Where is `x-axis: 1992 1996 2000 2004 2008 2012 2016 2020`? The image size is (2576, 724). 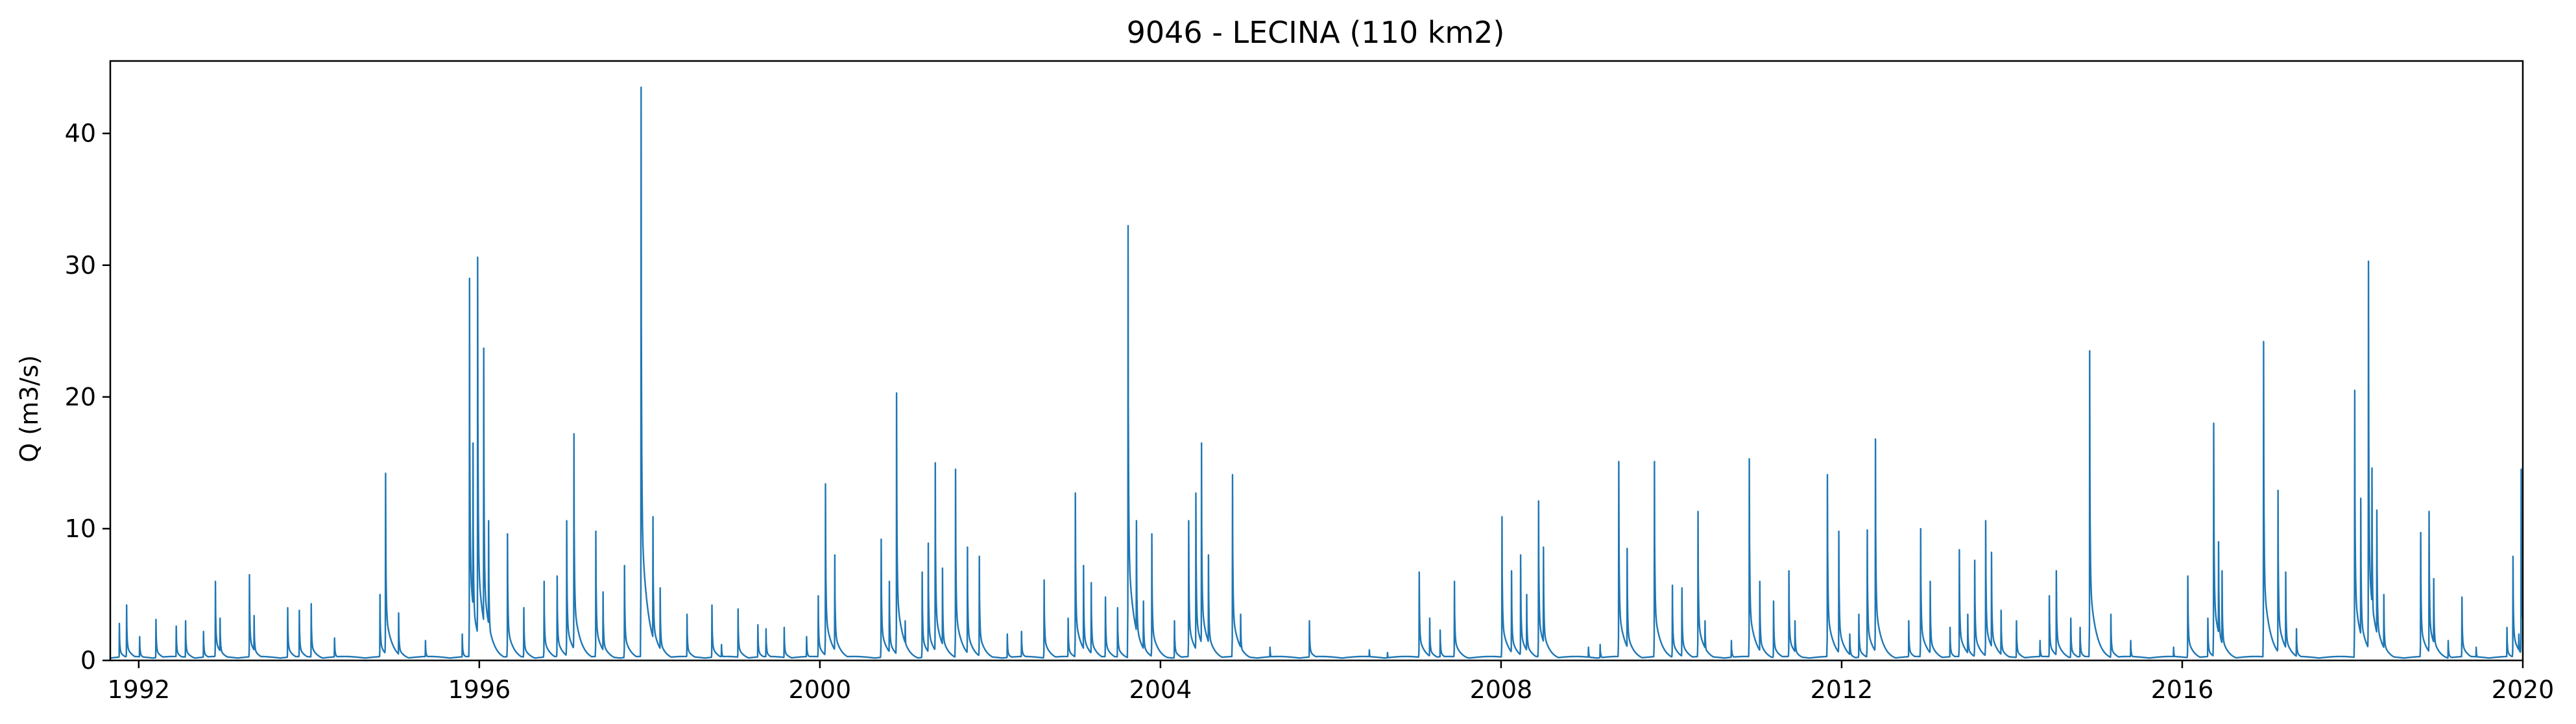
x-axis: 1992 1996 2000 2004 2008 2012 2016 2020 is located at coordinates (1330, 682).